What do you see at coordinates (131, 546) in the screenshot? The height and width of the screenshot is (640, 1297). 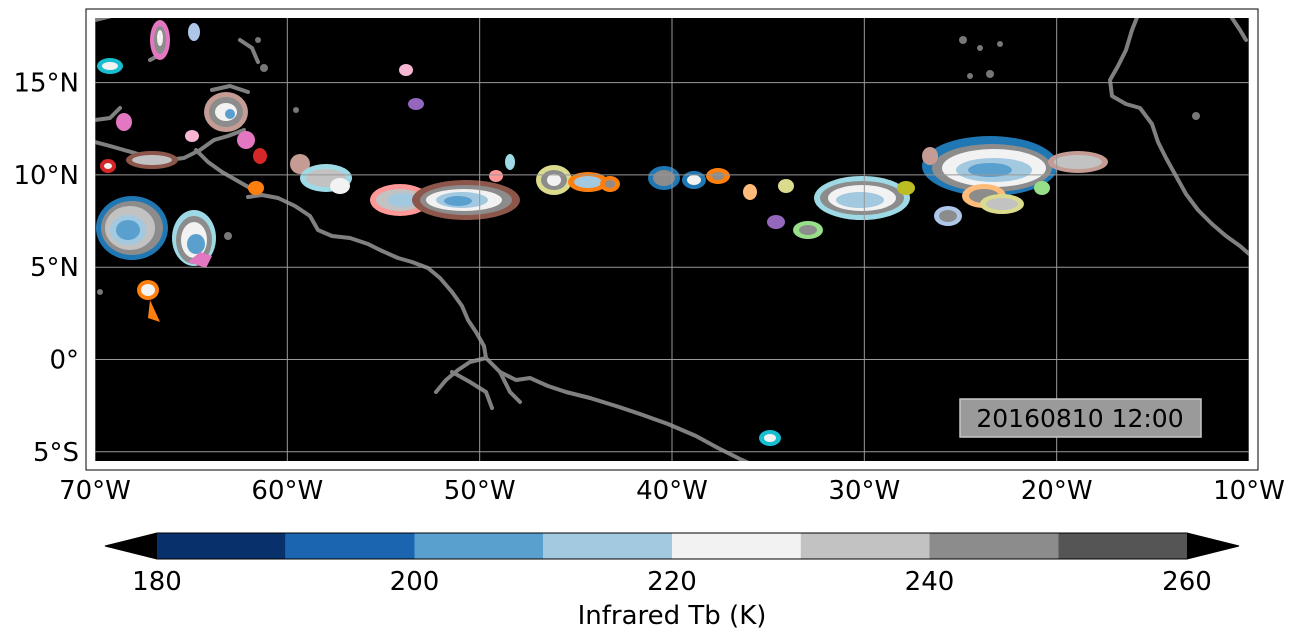 I see `colorbar-extend-min` at bounding box center [131, 546].